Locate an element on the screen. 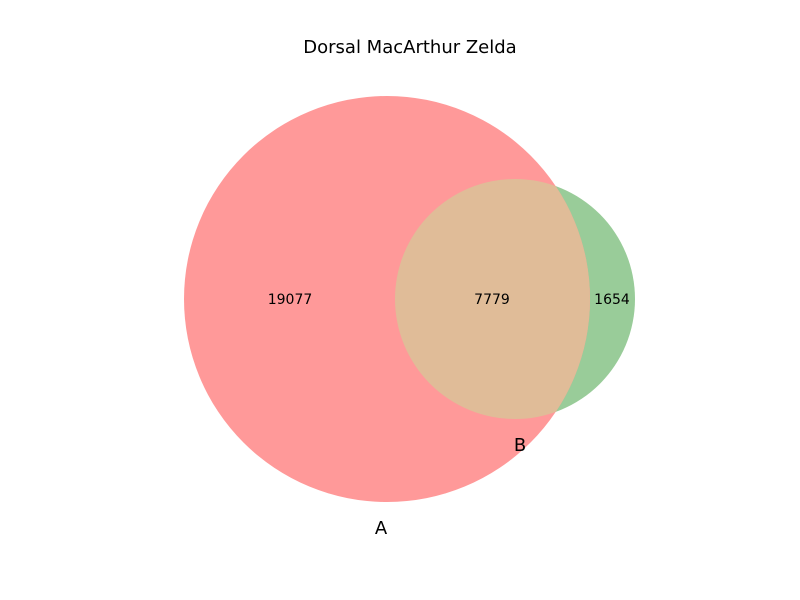 The height and width of the screenshot is (600, 800). region-a-only-count: 19077 is located at coordinates (290, 300).